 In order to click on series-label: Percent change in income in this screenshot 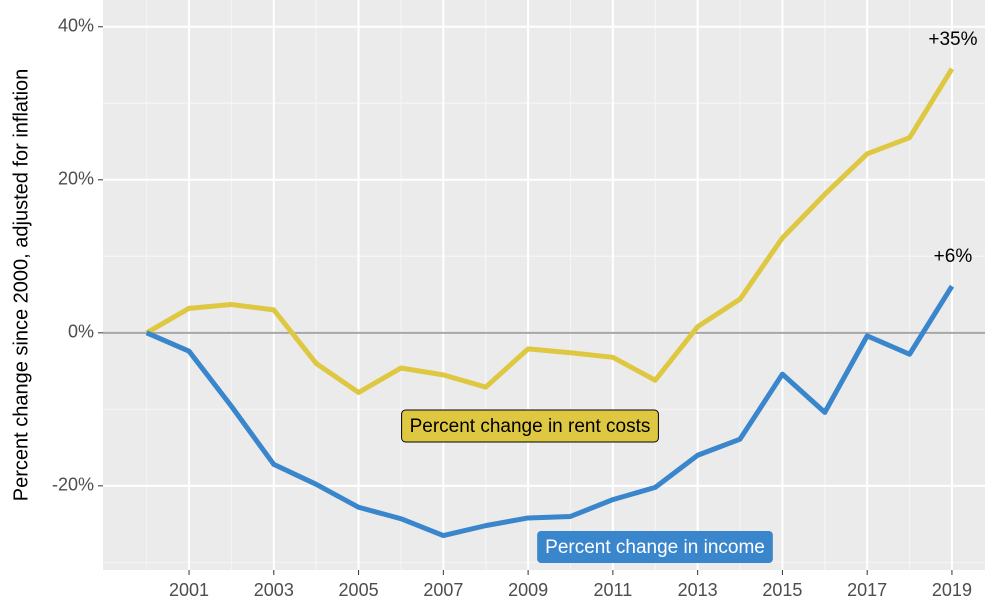, I will do `click(655, 547)`.